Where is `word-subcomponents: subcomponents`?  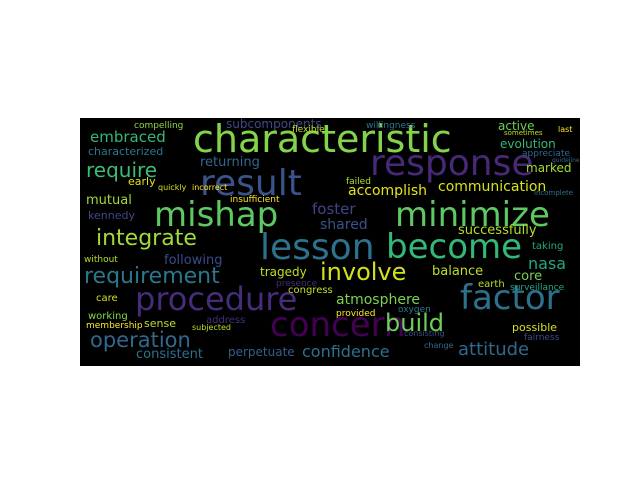 word-subcomponents: subcomponents is located at coordinates (274, 124).